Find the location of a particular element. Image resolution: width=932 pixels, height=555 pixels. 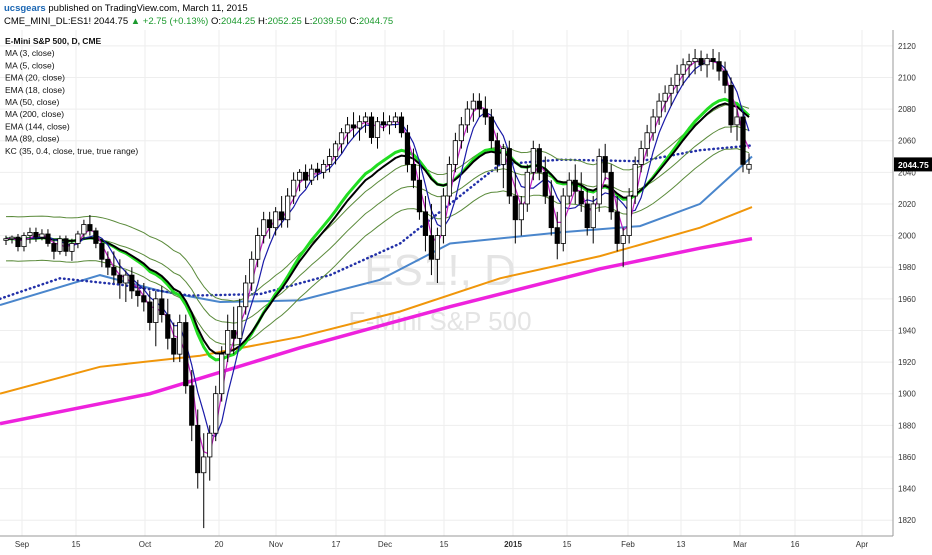

y-tick-label: 2080 is located at coordinates (907, 109).